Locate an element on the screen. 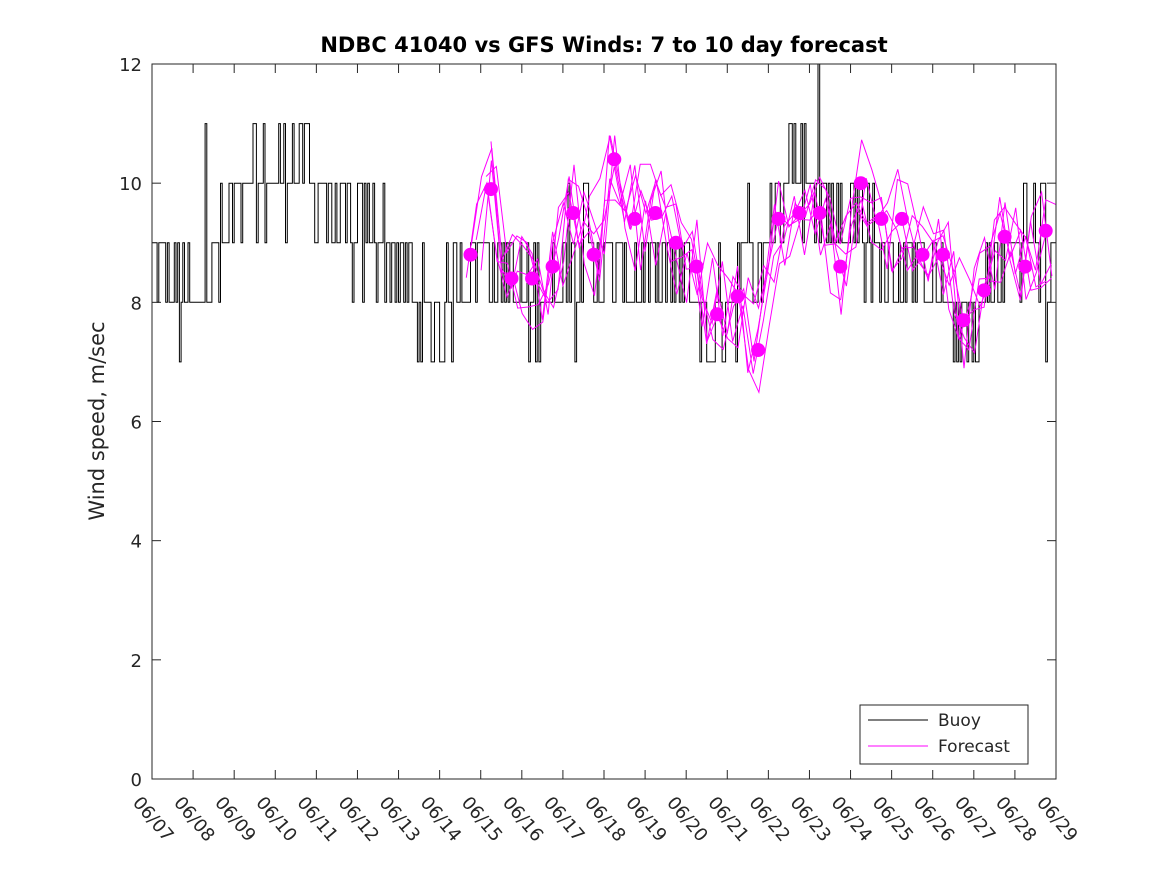 This screenshot has height=875, width=1167. x-tick-label: 06/14 is located at coordinates (440, 819).